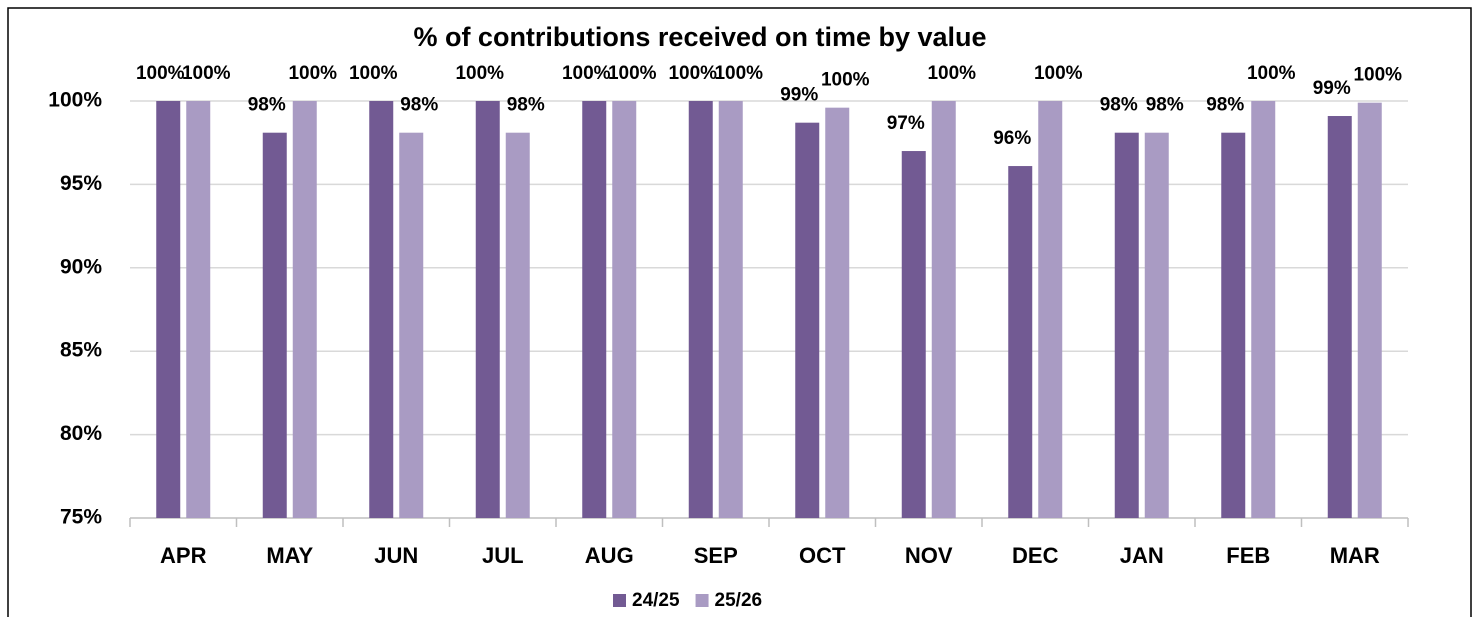  What do you see at coordinates (81, 183) in the screenshot?
I see `y-tick-label: 95%` at bounding box center [81, 183].